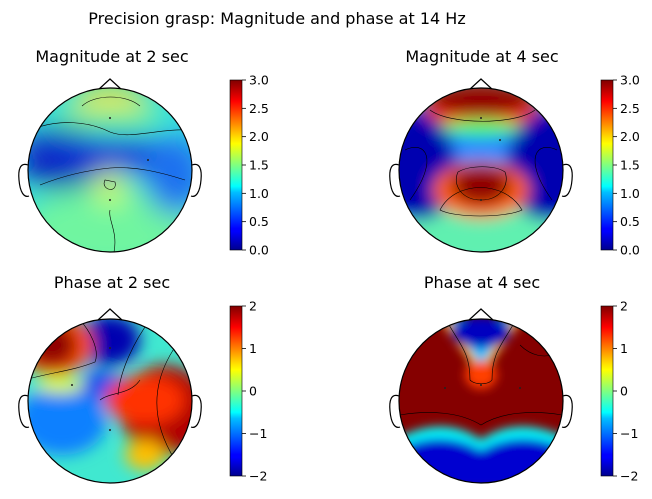 The width and height of the screenshot is (652, 499). Describe the element at coordinates (112, 282) in the screenshot. I see `panel-title: Phase at 2 sec` at that location.